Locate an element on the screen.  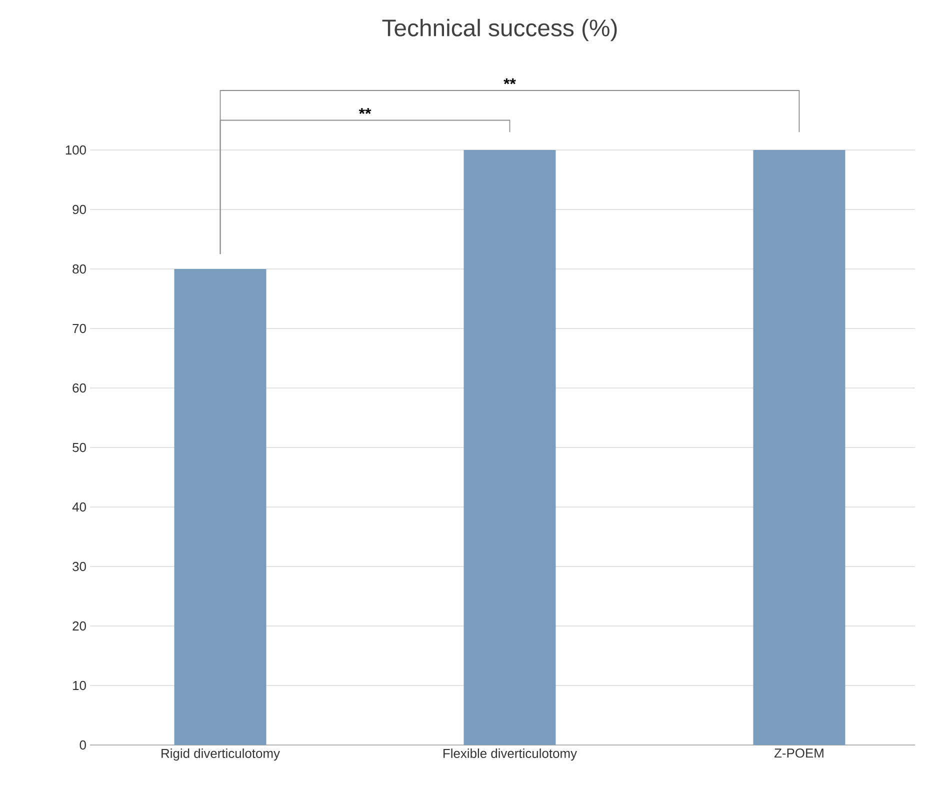
x-tick-label: Rigid diverticulotomy is located at coordinates (221, 754).